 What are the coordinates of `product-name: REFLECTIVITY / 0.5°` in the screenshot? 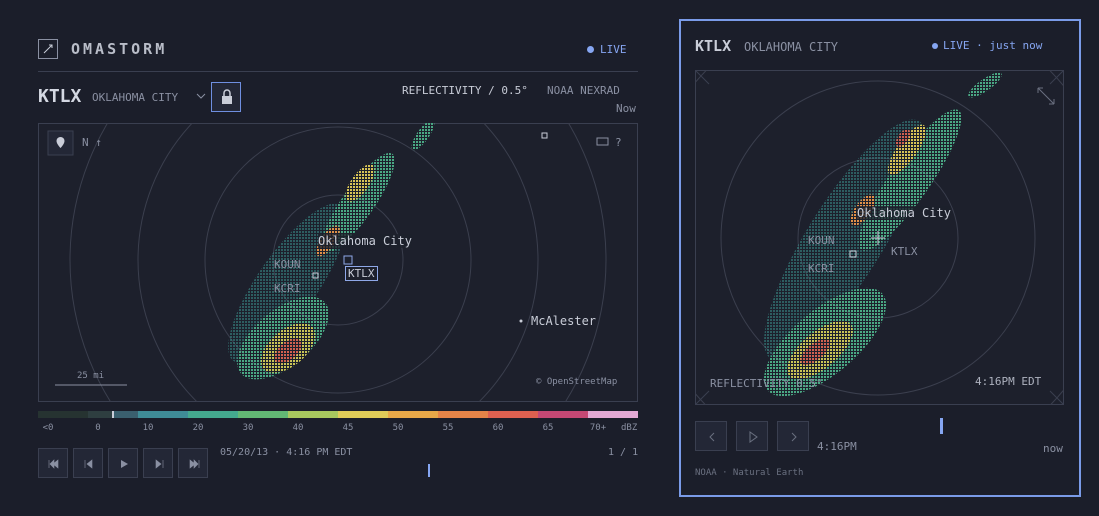 It's located at (465, 90).